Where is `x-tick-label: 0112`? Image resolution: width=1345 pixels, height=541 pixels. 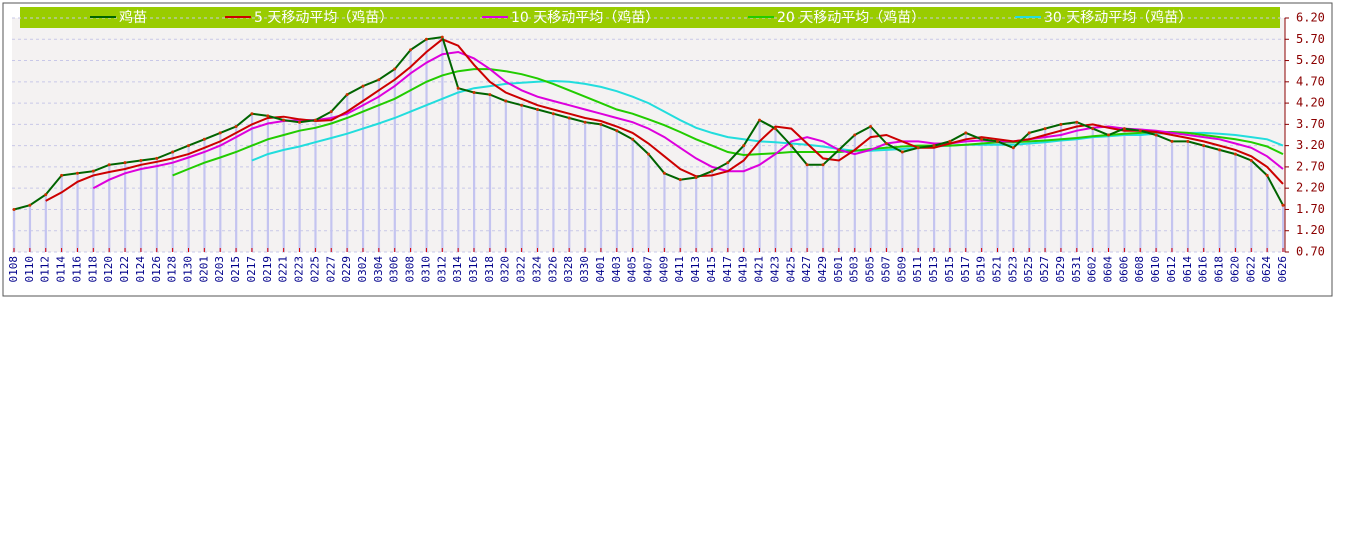 x-tick-label: 0112 is located at coordinates (45, 269).